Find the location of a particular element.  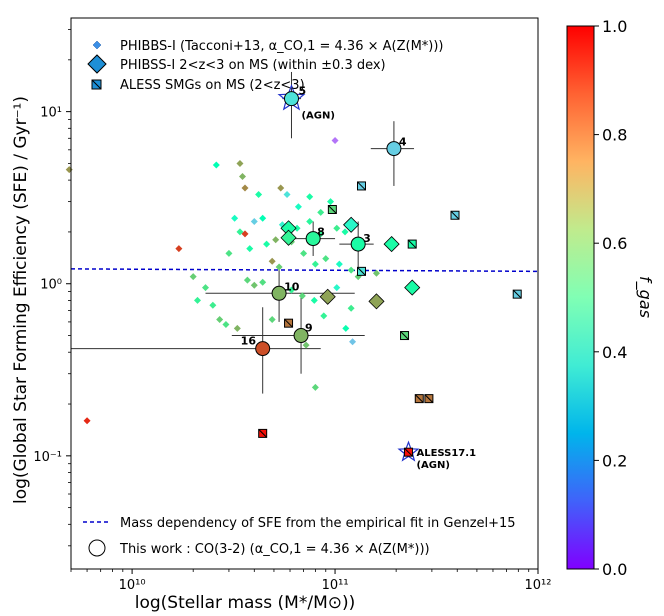

point-annotation: 16 is located at coordinates (249, 341).